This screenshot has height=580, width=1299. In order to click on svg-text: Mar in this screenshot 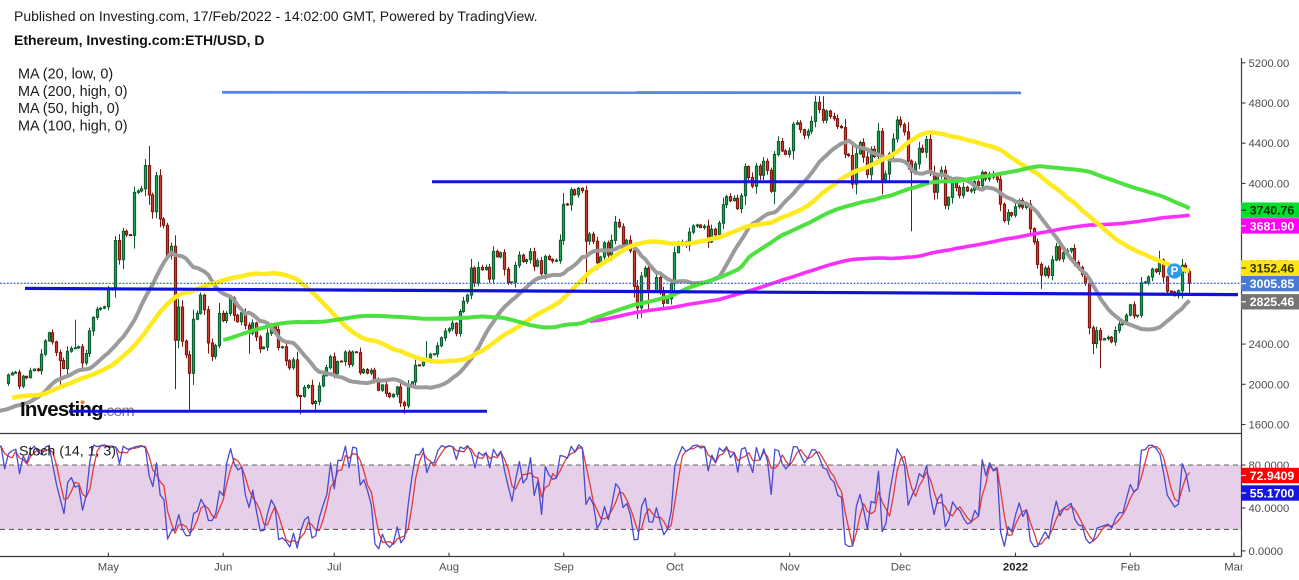, I will do `click(1234, 568)`.